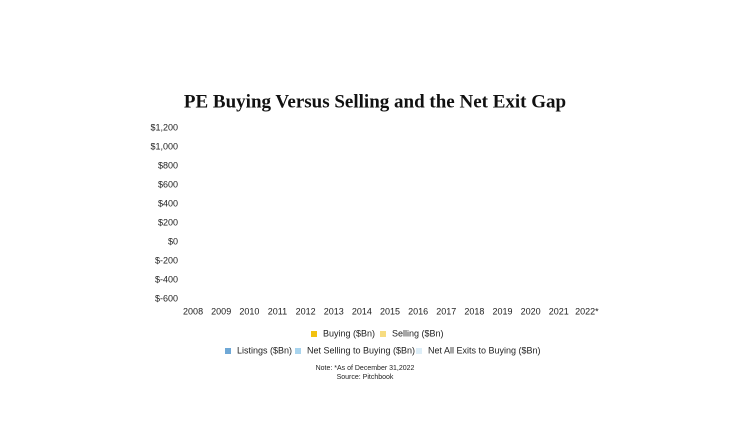 The width and height of the screenshot is (750, 422). What do you see at coordinates (306, 311) in the screenshot?
I see `x-tick-label: 2012` at bounding box center [306, 311].